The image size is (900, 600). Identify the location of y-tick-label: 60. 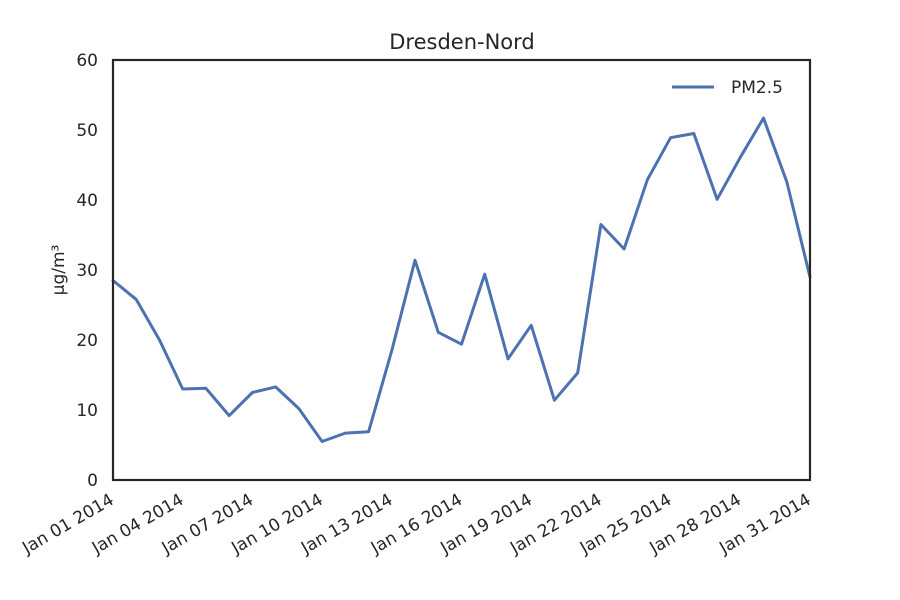
(87, 61).